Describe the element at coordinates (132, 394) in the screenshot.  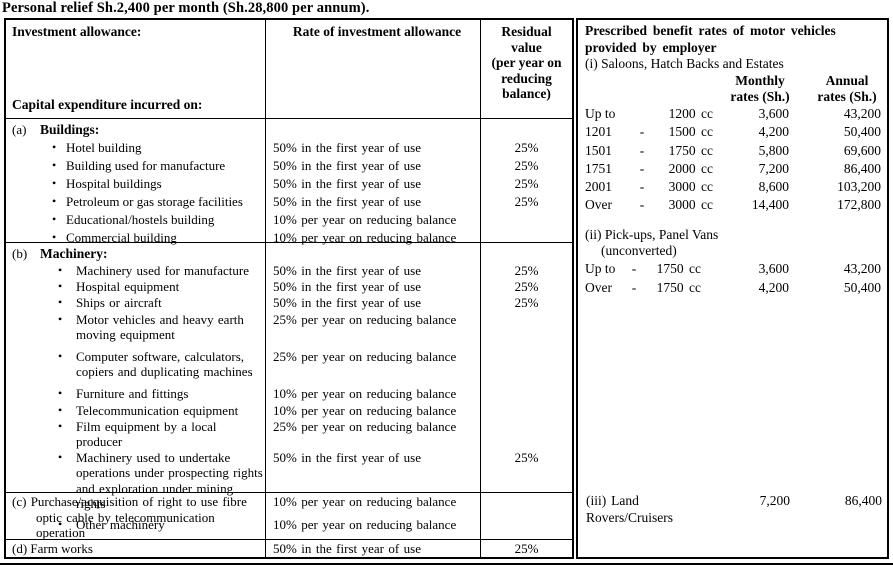
I see `expenditure-item-label: Furniture and fittings` at that location.